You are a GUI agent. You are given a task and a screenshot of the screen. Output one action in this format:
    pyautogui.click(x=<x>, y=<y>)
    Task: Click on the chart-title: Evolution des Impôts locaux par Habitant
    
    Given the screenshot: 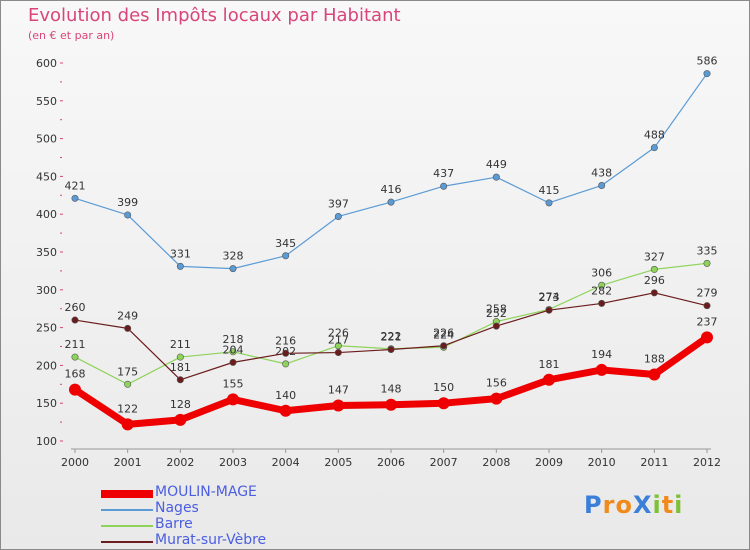 What is the action you would take?
    pyautogui.click(x=214, y=15)
    